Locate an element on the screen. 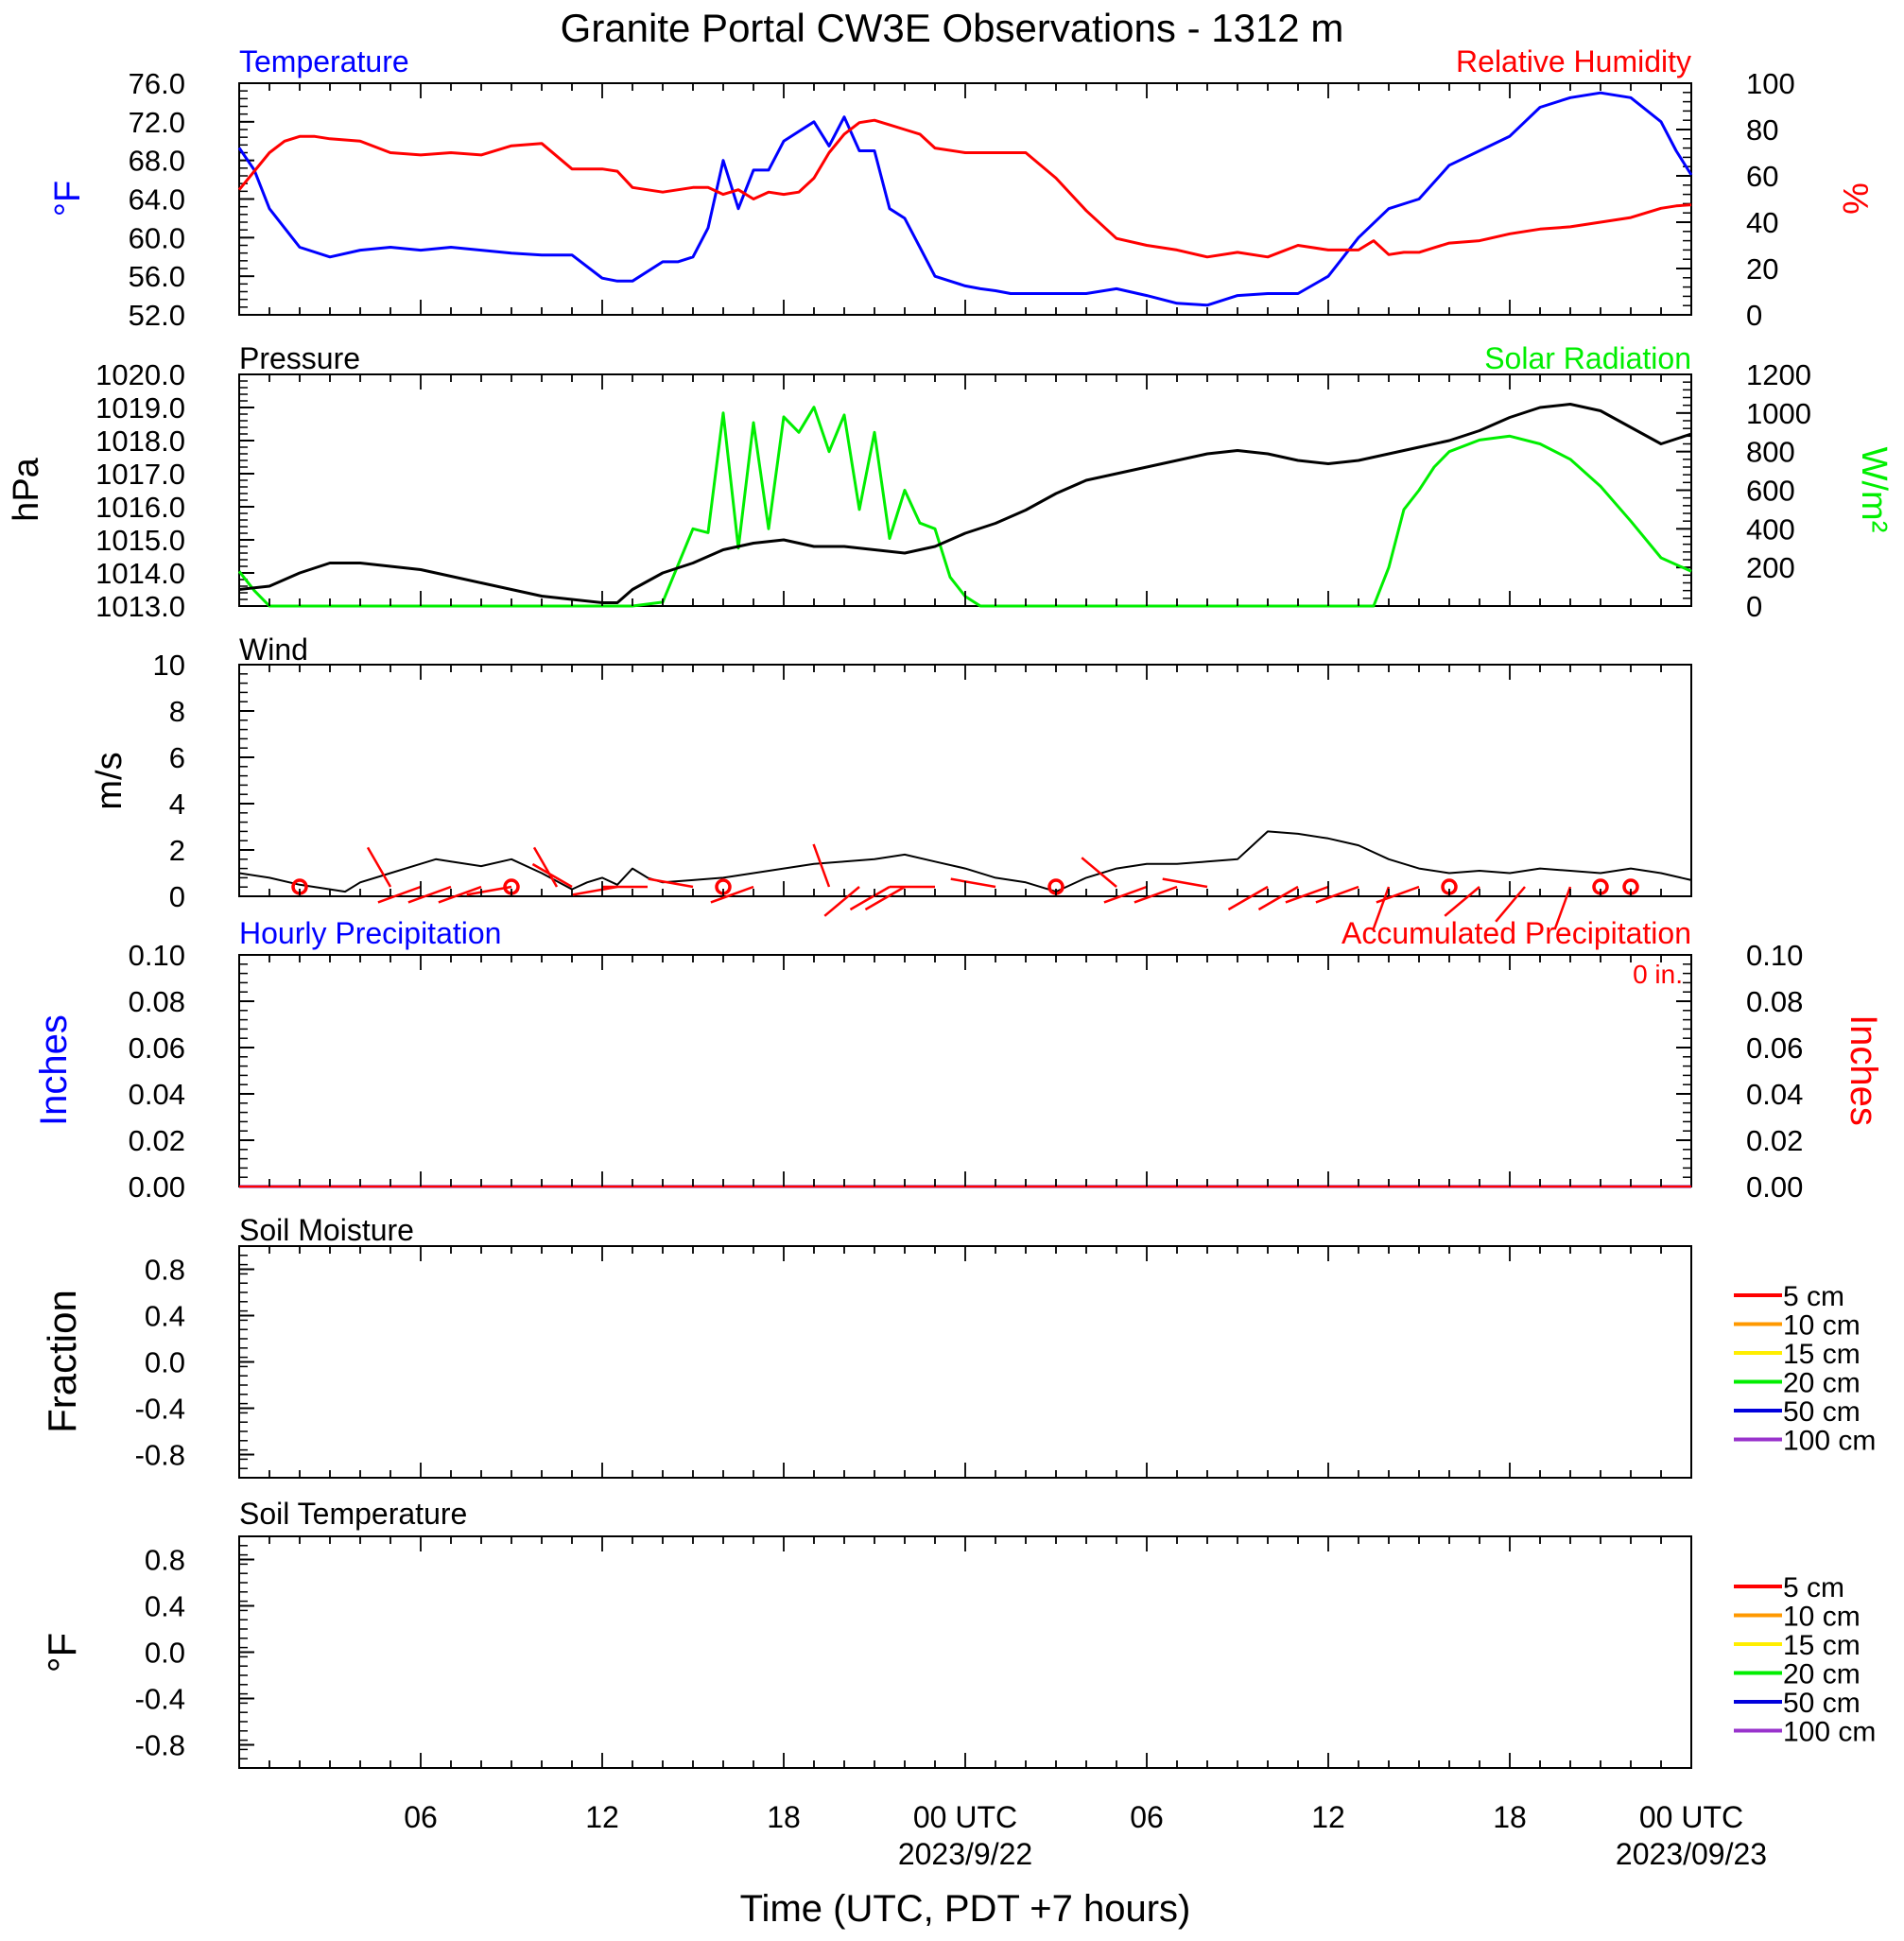 This screenshot has width=1904, height=1941. wind-tick-label: 8 is located at coordinates (177, 712).